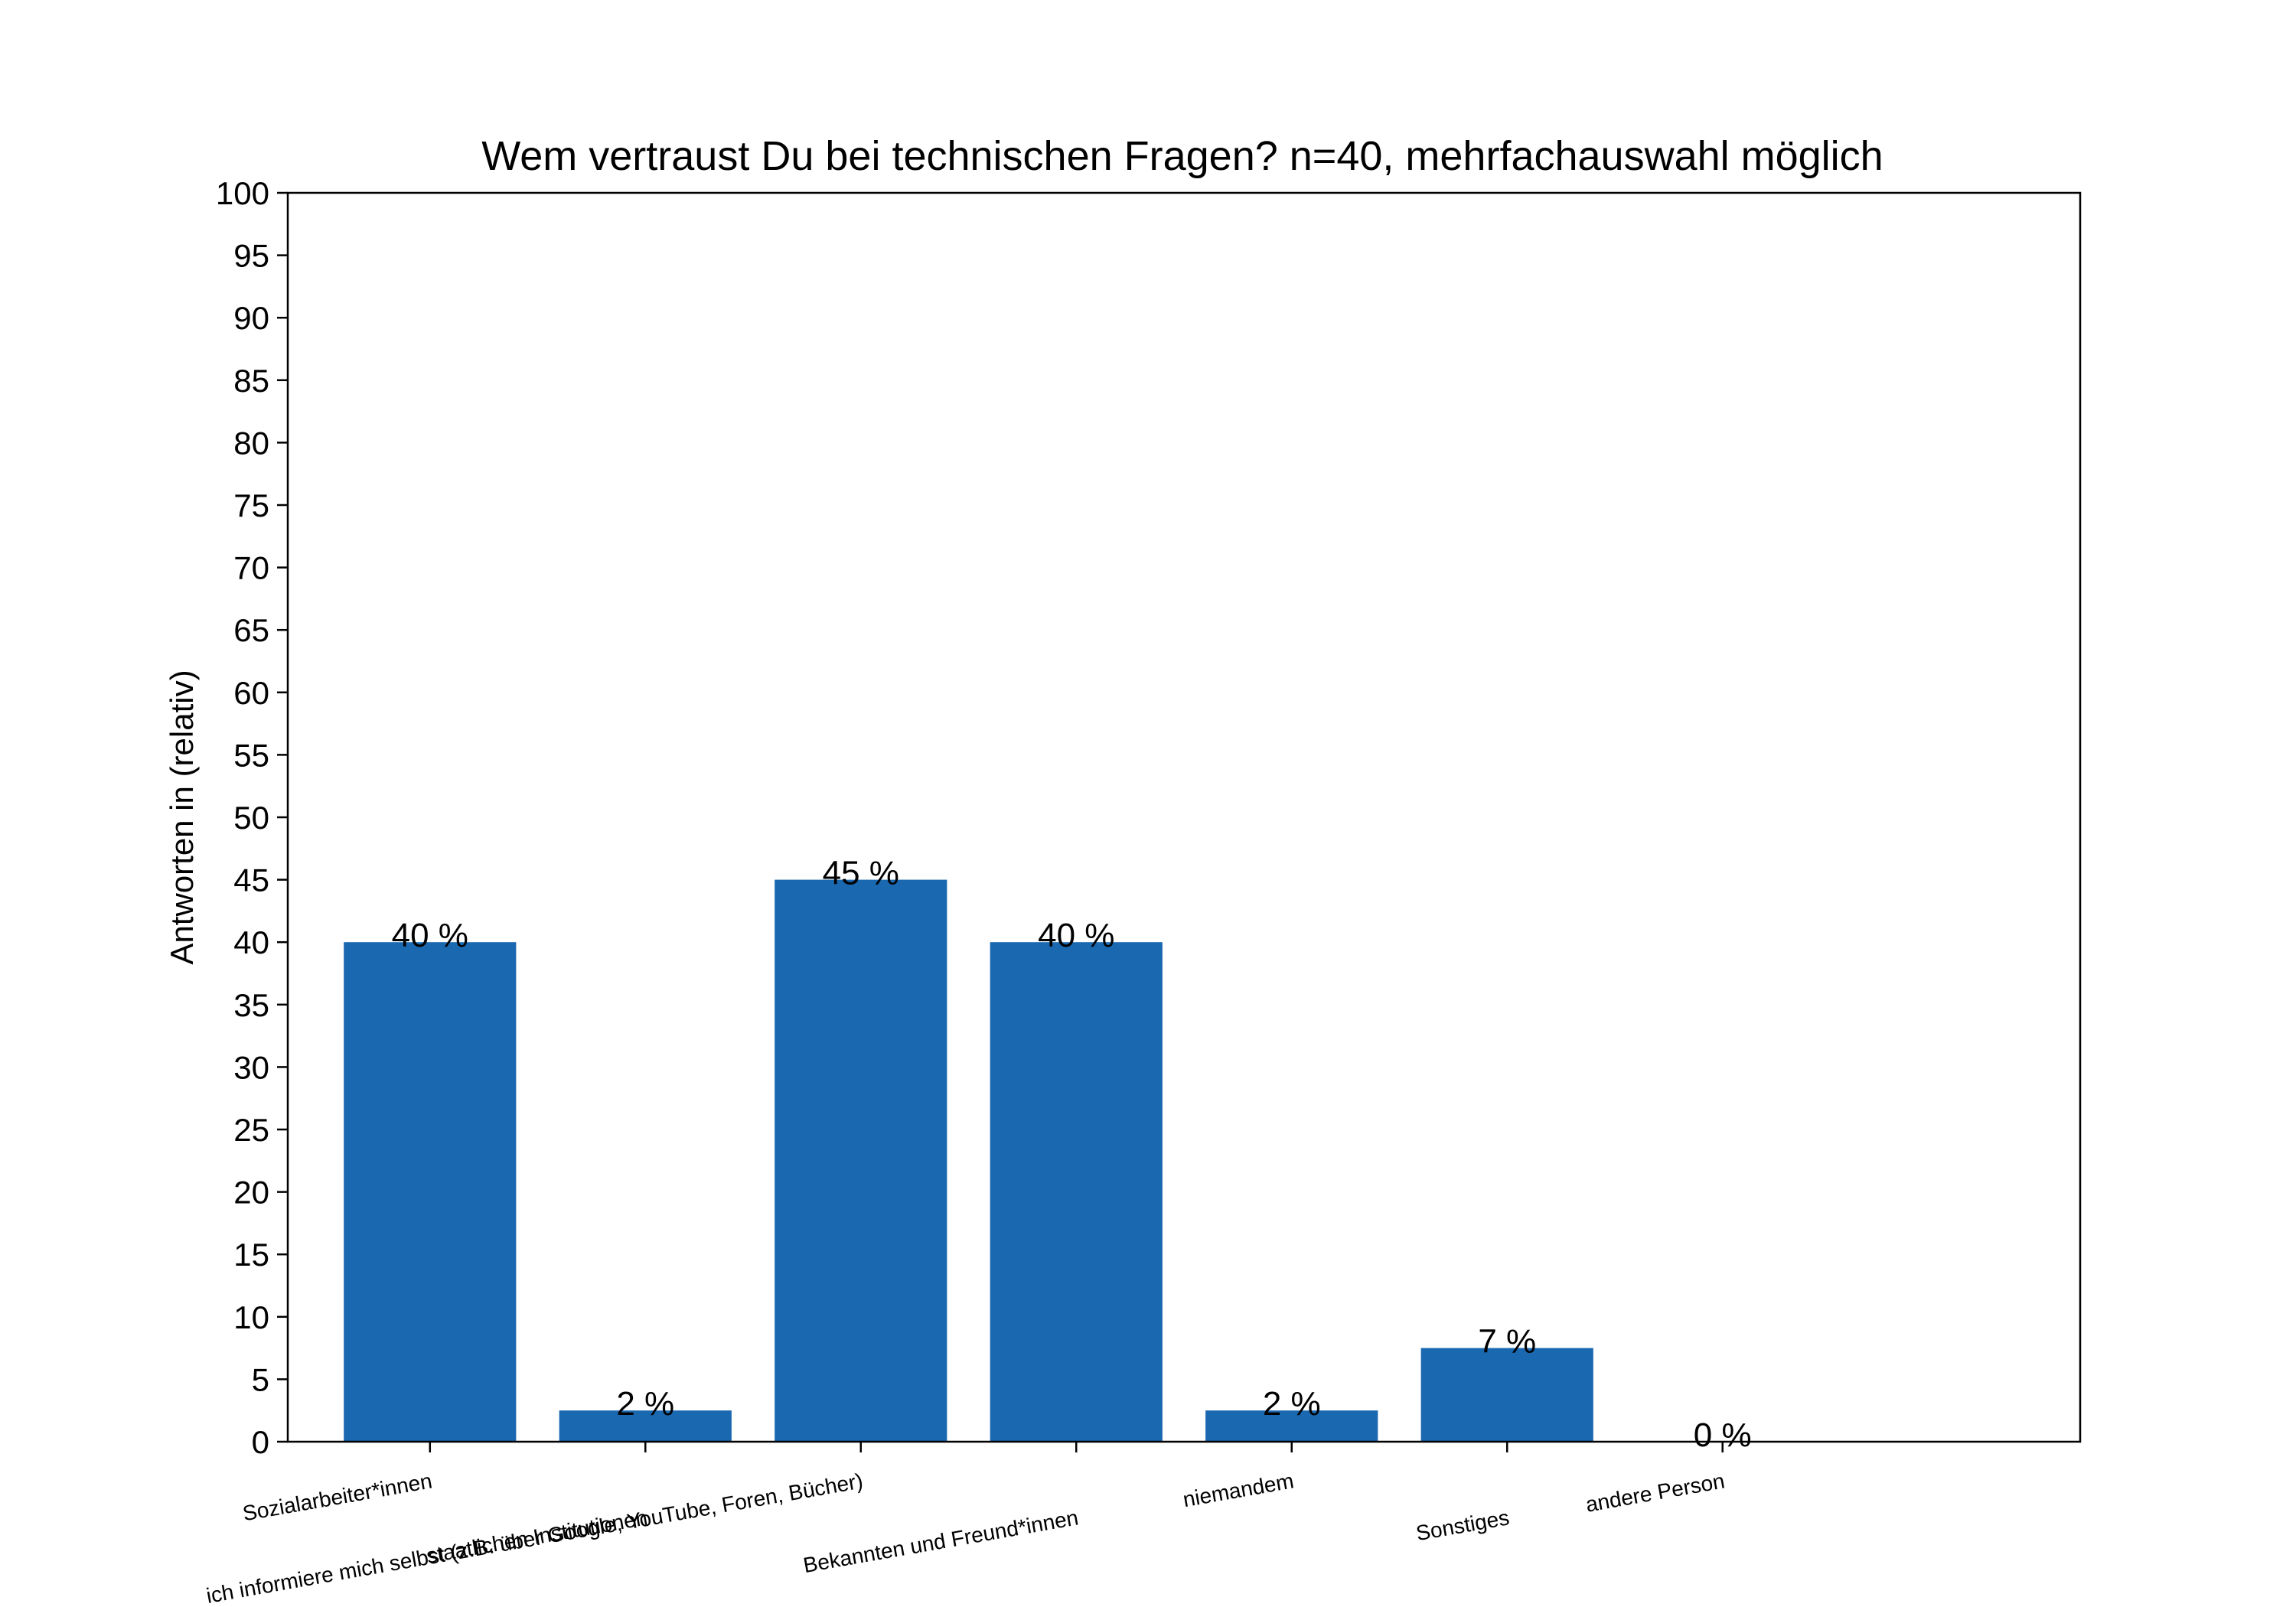 This screenshot has width=2296, height=1607. I want to click on y-tick-label: 10, so click(251, 1317).